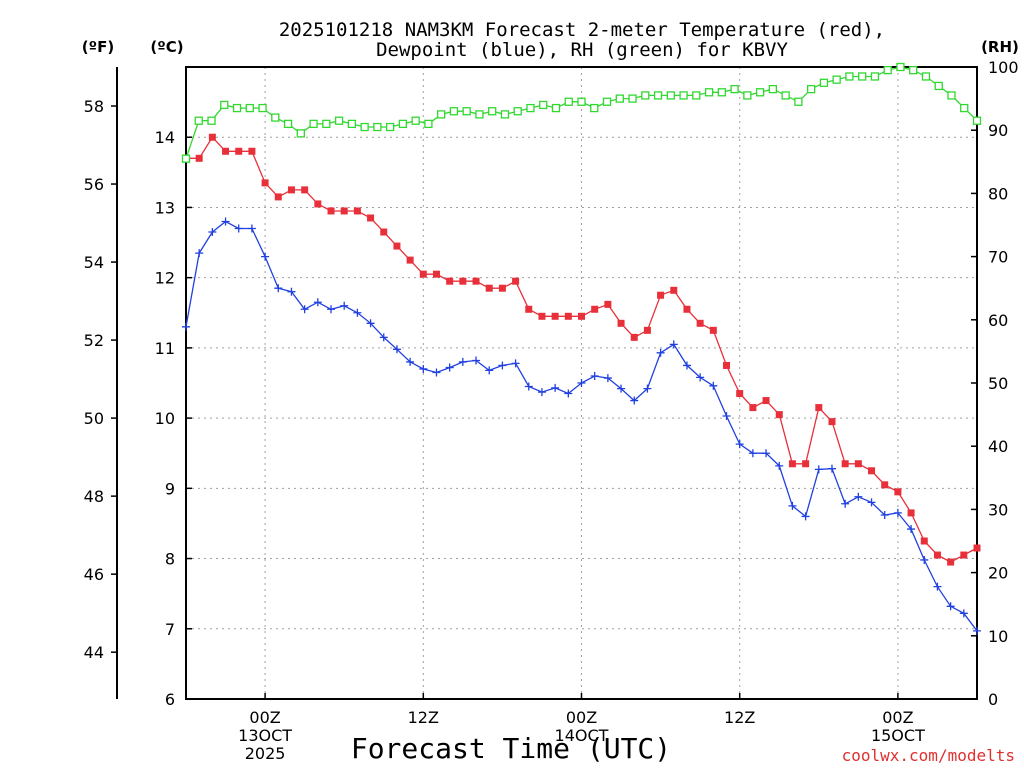 The width and height of the screenshot is (1024, 768). I want to click on rh-tick-label: 70, so click(998, 257).